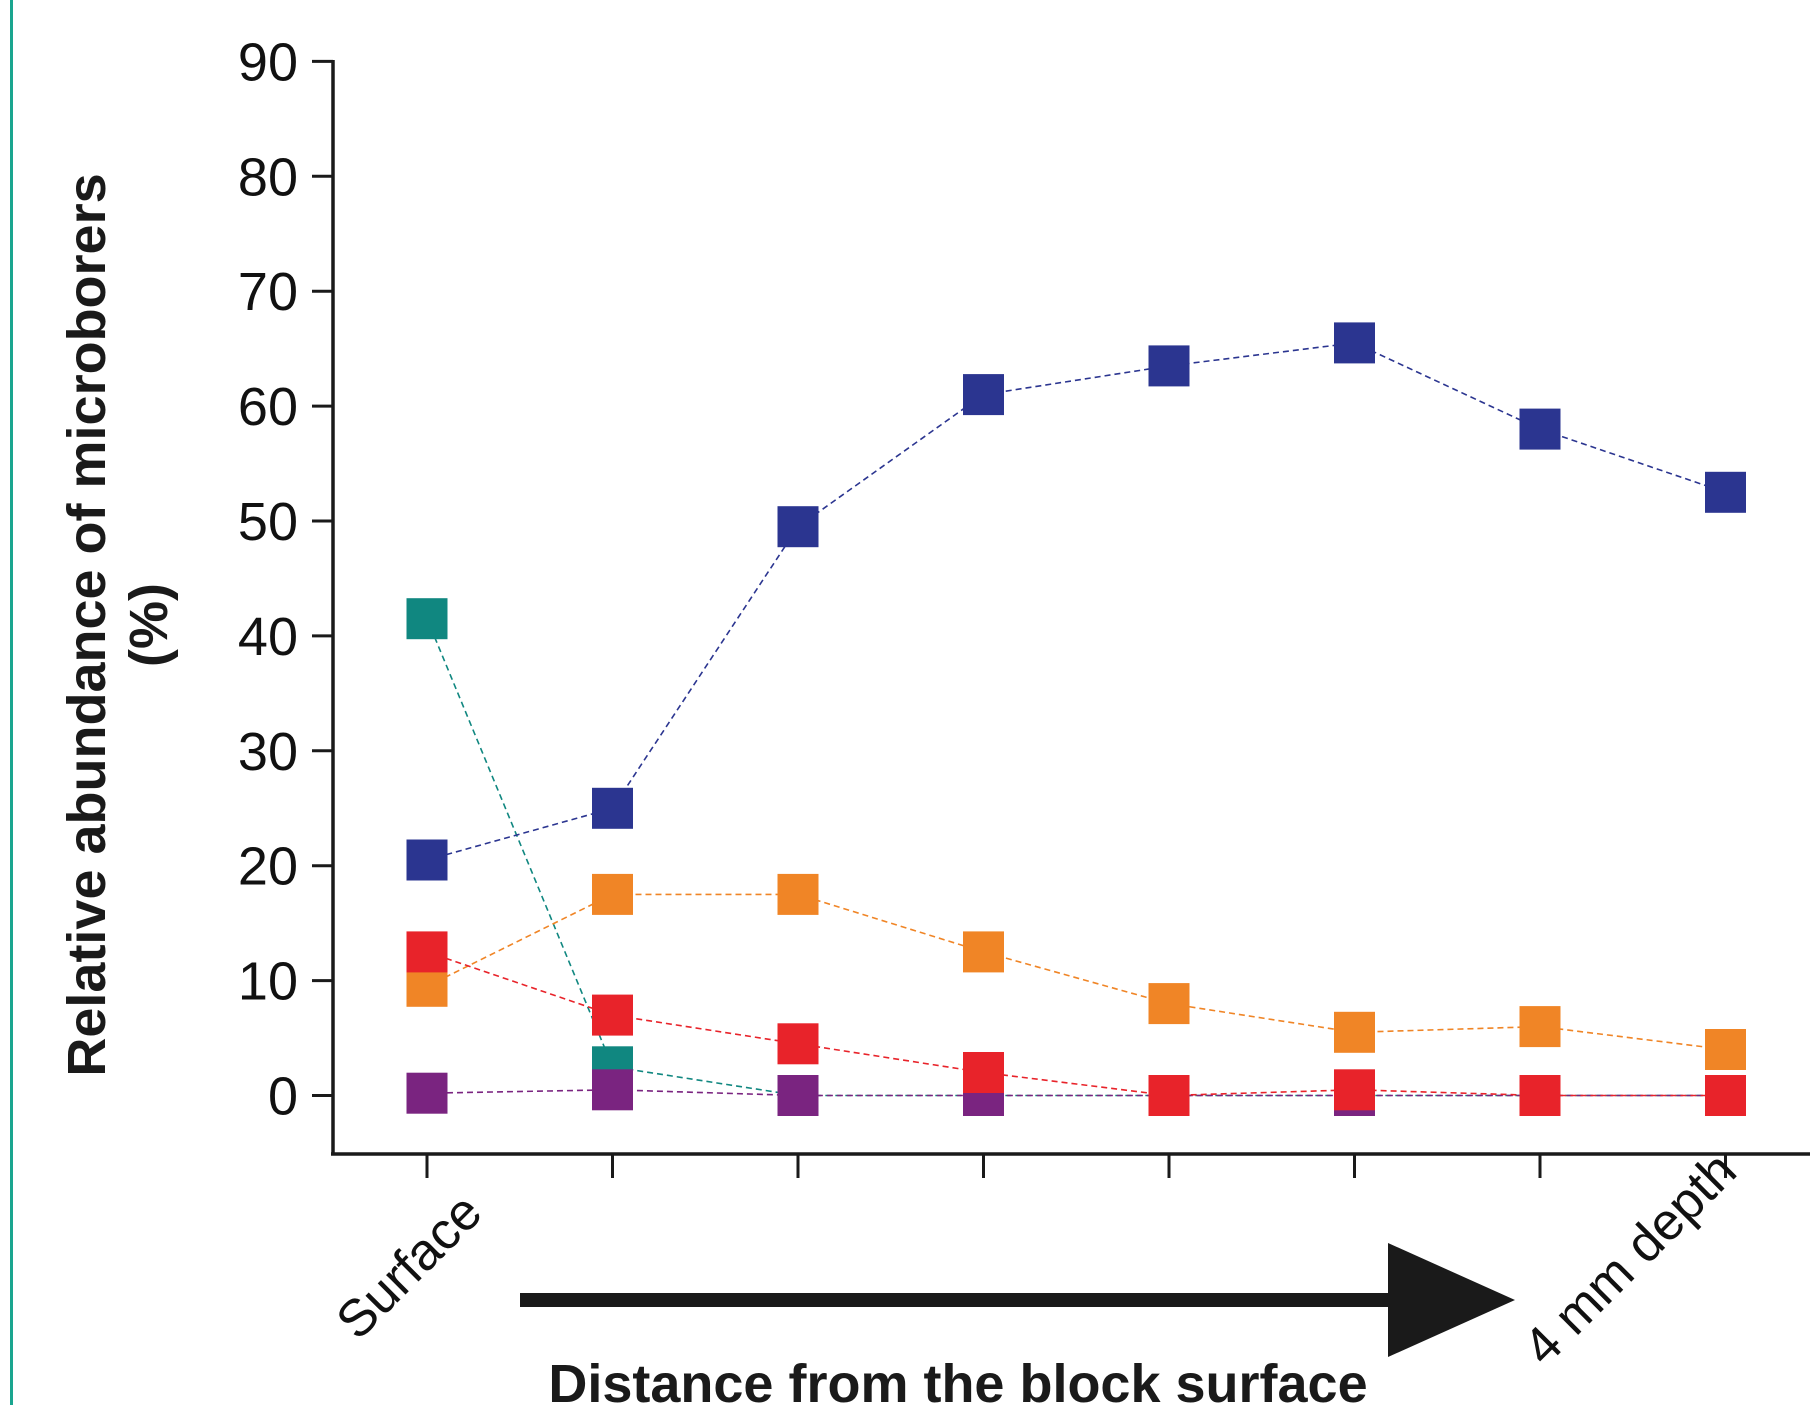 This screenshot has width=1810, height=1405. What do you see at coordinates (118, 624) in the screenshot?
I see `y-axis-title: Relative abundance of microborers(%)` at bounding box center [118, 624].